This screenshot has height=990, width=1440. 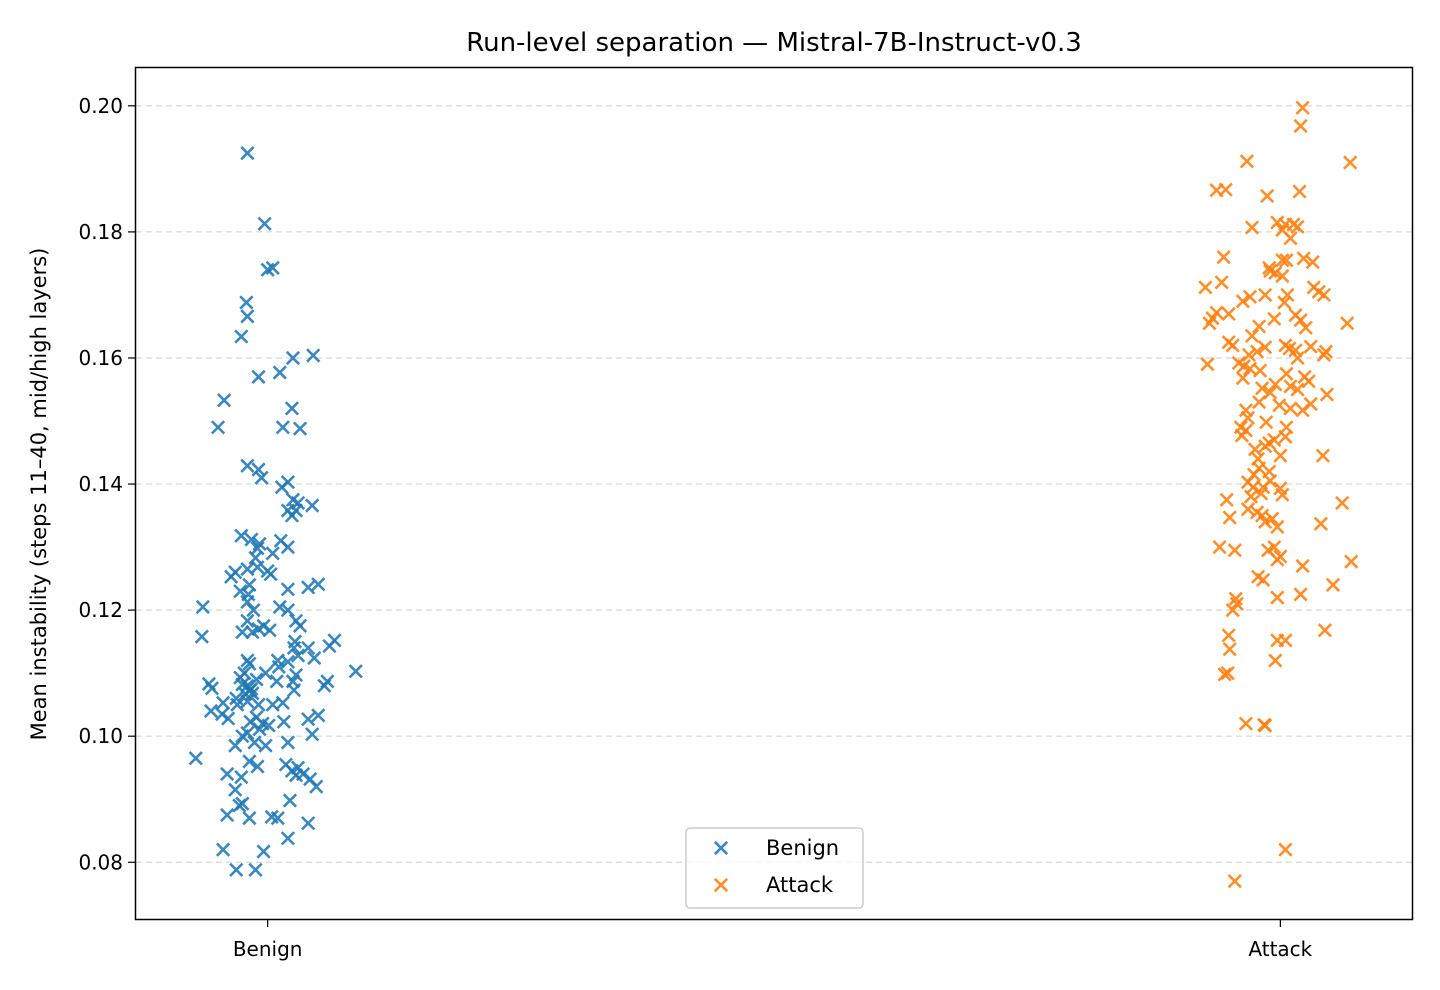 What do you see at coordinates (1280, 949) in the screenshot?
I see `x-tick-label: Attack` at bounding box center [1280, 949].